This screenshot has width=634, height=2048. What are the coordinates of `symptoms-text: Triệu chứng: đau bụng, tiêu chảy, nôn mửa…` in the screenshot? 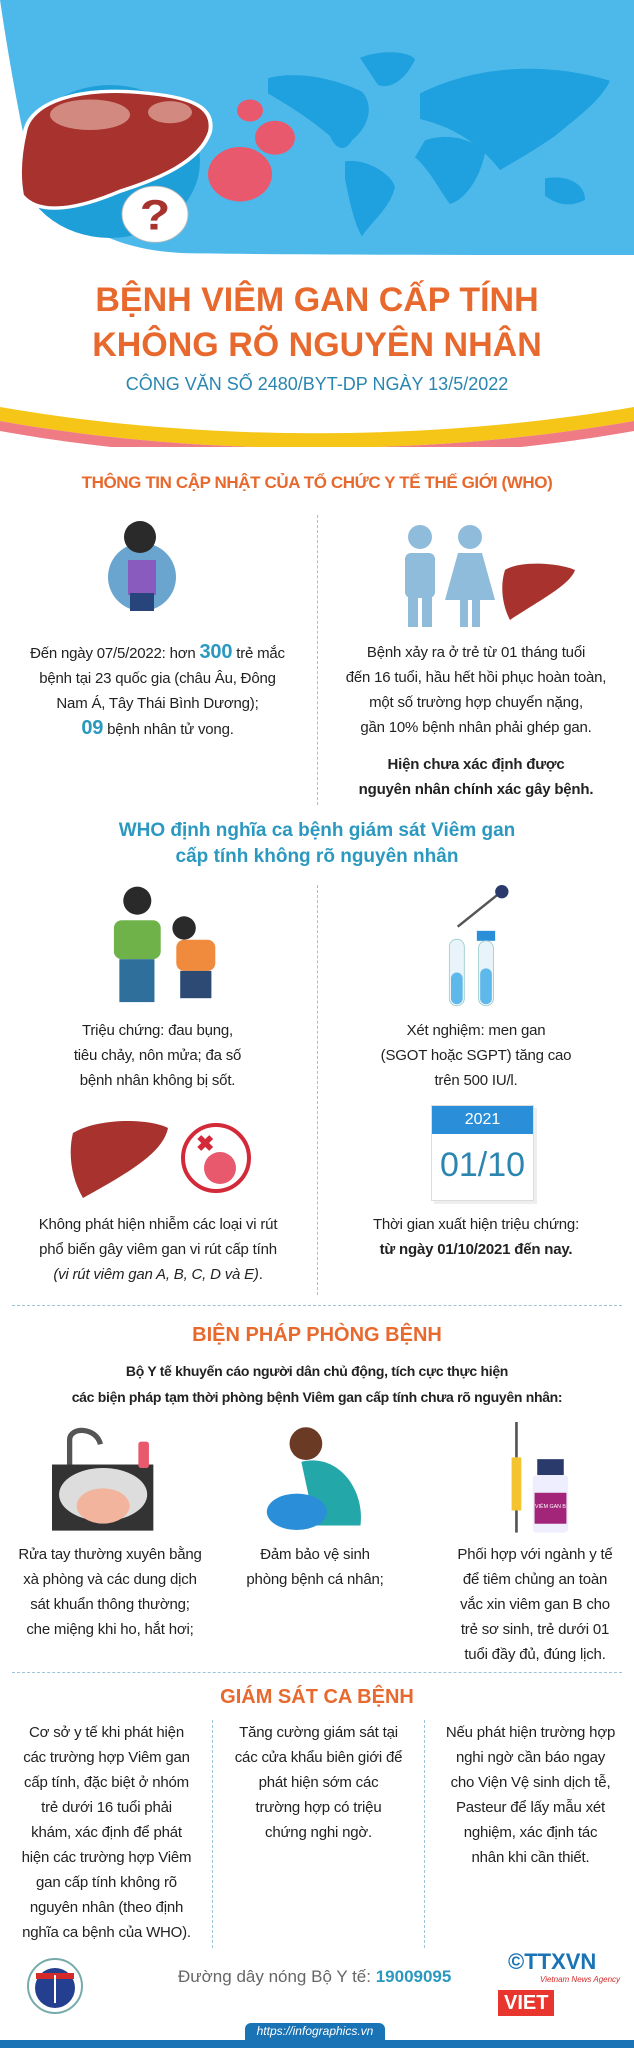 It's located at (157, 1055).